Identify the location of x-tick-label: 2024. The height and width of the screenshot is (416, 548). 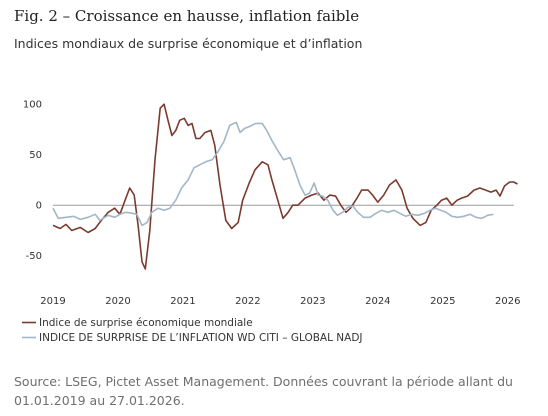
(377, 301).